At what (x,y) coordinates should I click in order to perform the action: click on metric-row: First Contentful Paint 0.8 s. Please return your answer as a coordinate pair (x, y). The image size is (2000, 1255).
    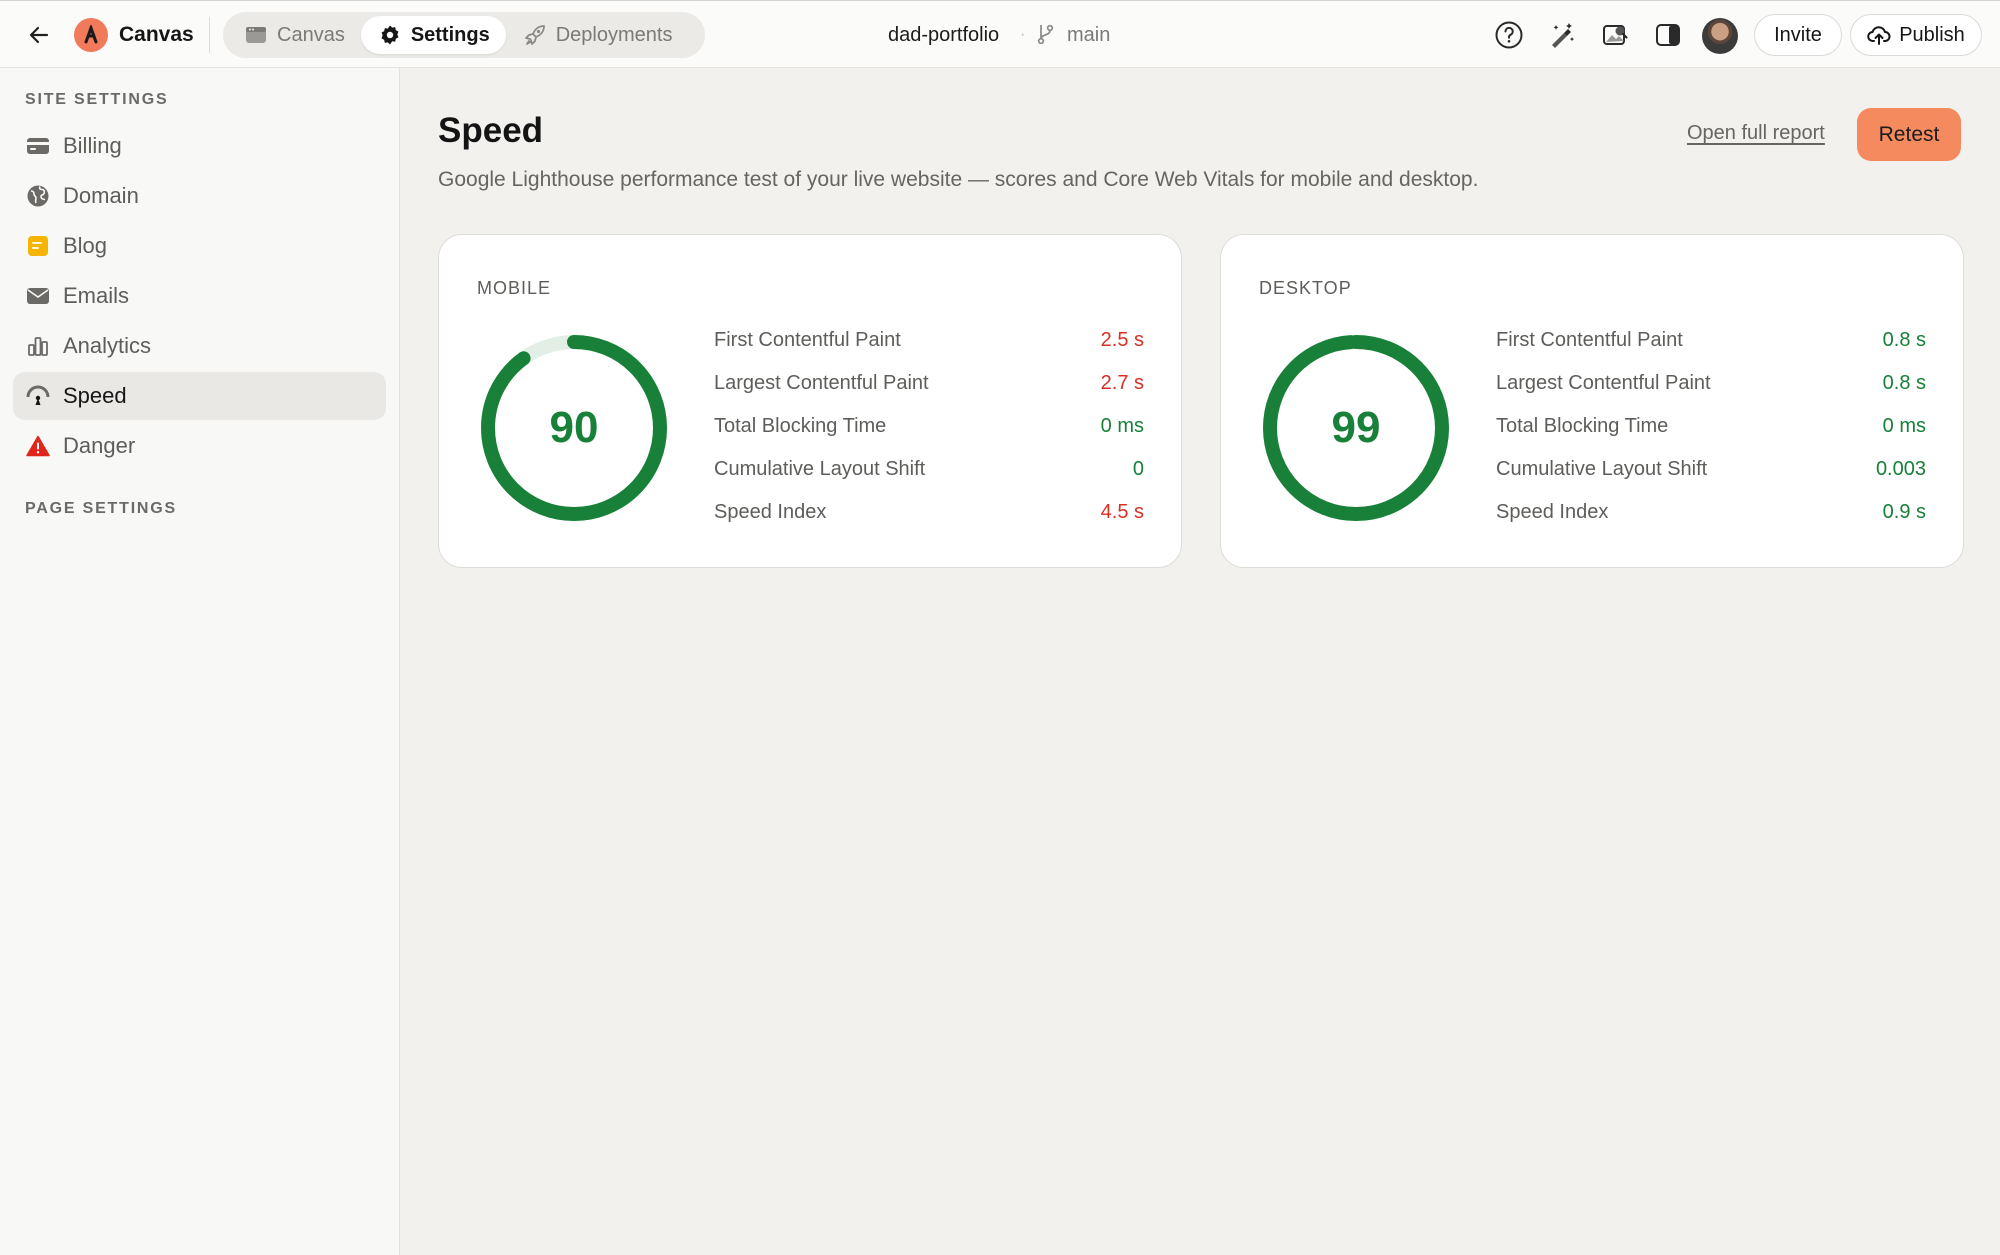
    Looking at the image, I should click on (1711, 340).